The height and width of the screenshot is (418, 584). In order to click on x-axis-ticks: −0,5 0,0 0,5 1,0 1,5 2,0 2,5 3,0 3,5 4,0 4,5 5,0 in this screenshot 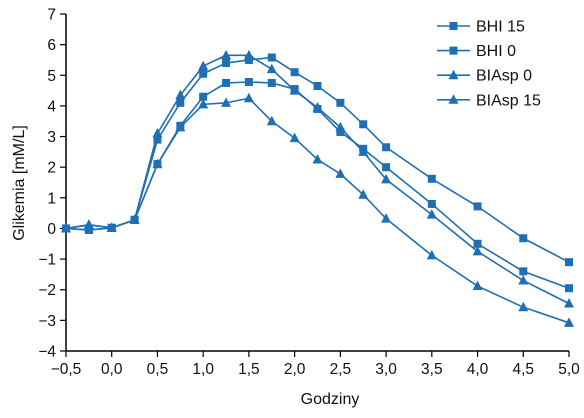, I will do `click(315, 364)`.